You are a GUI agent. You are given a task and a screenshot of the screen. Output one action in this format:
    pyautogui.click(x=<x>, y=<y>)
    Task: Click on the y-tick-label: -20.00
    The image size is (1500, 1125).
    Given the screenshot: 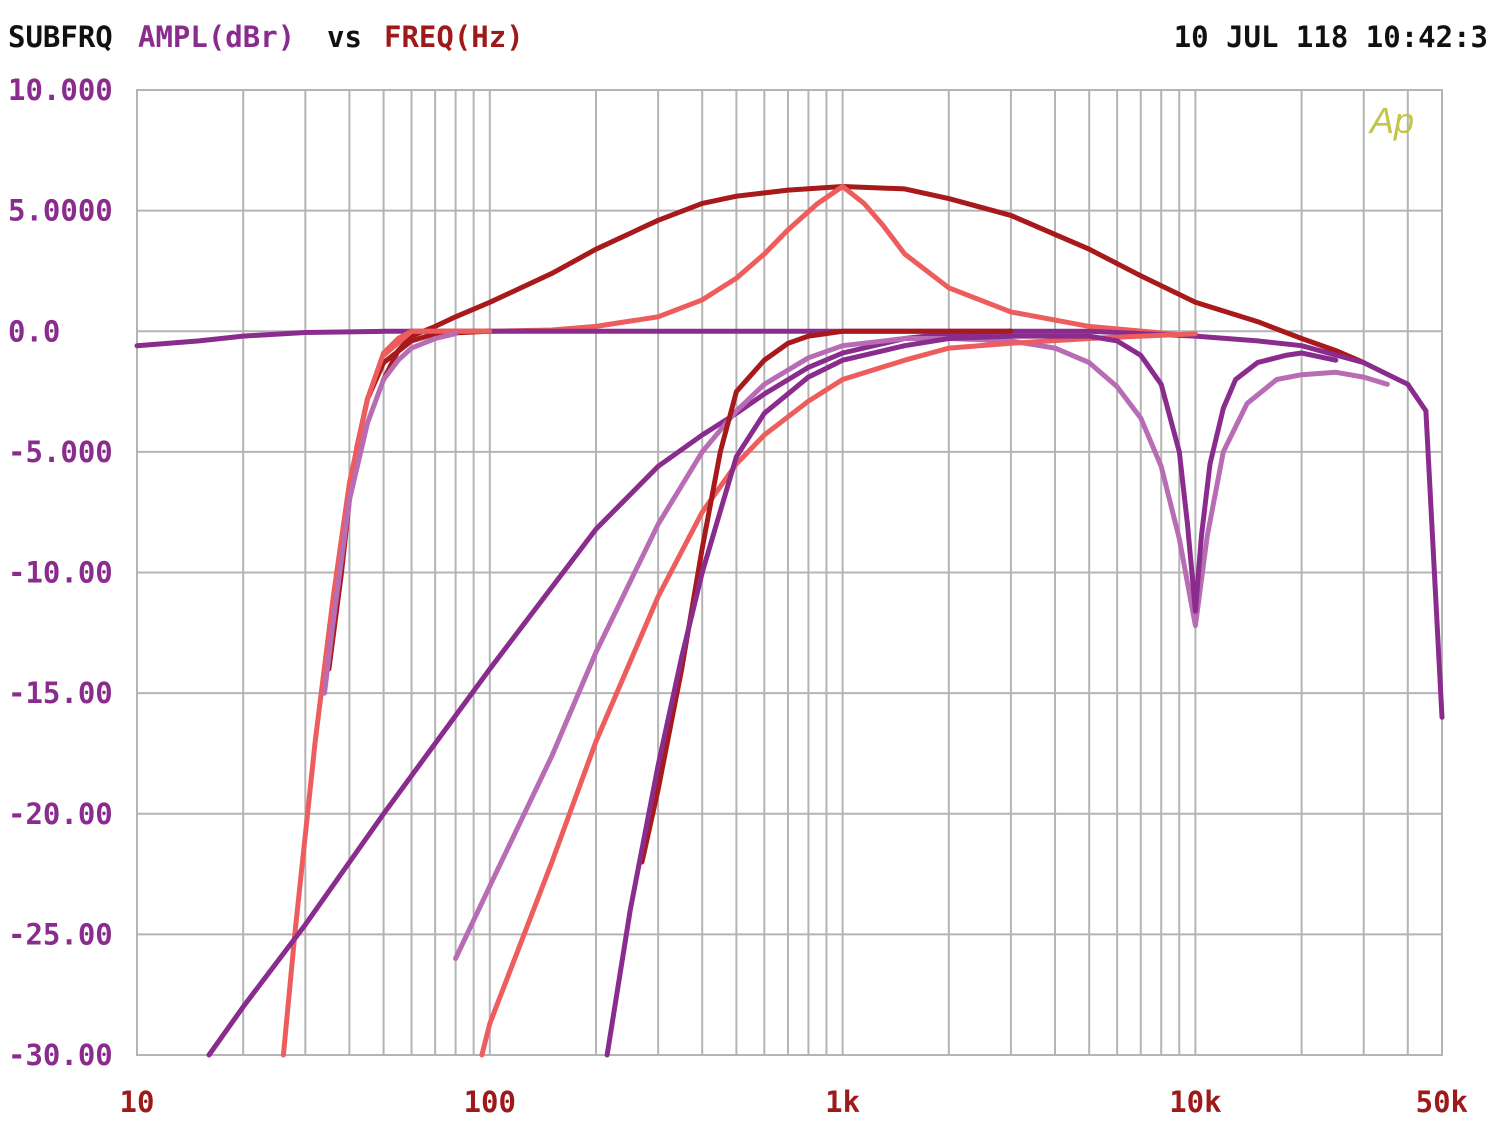 What is the action you would take?
    pyautogui.click(x=60, y=814)
    